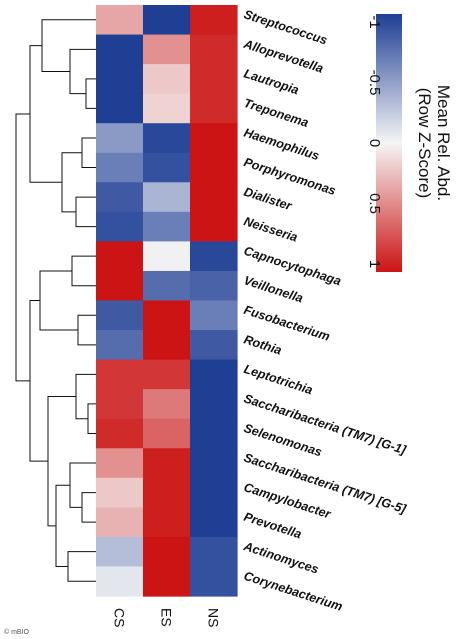 The image size is (474, 639). I want to click on row-label: Treponema, so click(276, 113).